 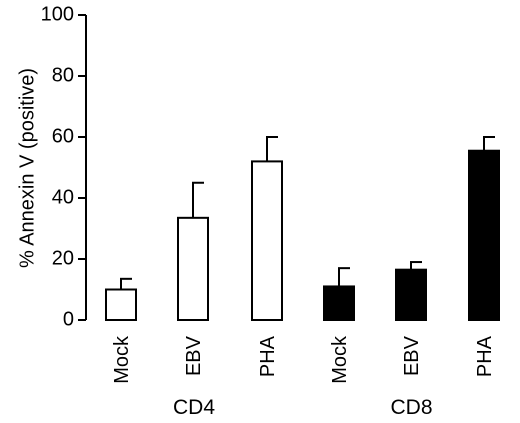 What do you see at coordinates (63, 258) in the screenshot?
I see `y-tick-label: 20` at bounding box center [63, 258].